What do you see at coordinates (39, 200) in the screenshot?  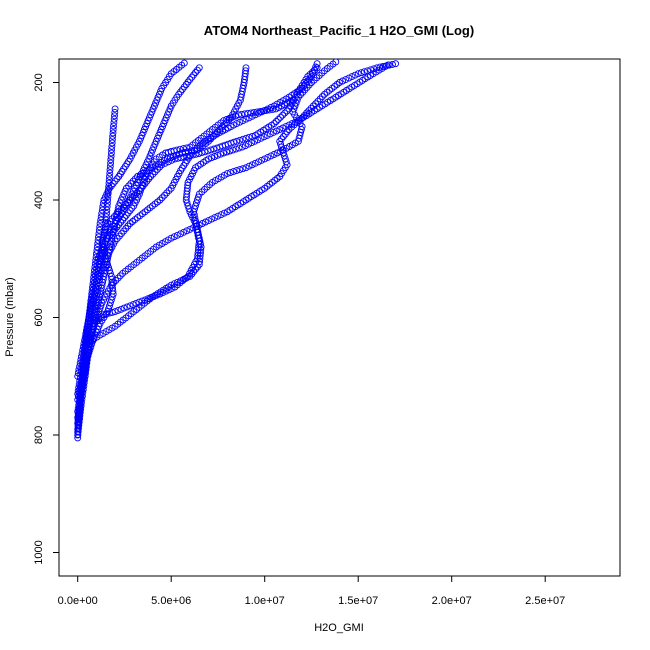 I see `y-tick-label: 400` at bounding box center [39, 200].